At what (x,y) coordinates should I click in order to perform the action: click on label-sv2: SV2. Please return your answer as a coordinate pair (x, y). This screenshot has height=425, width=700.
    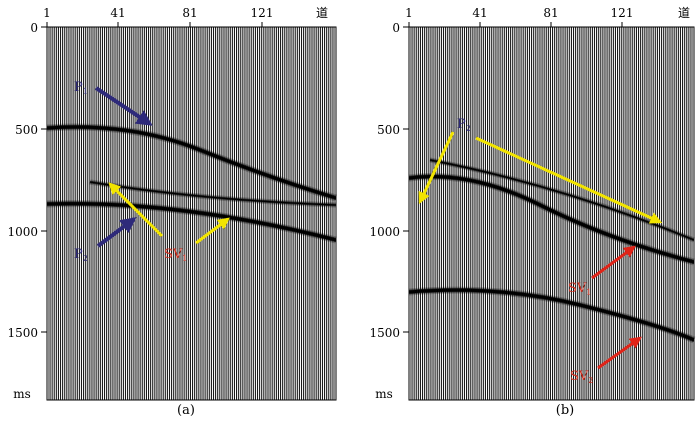
    Looking at the image, I should click on (581, 377).